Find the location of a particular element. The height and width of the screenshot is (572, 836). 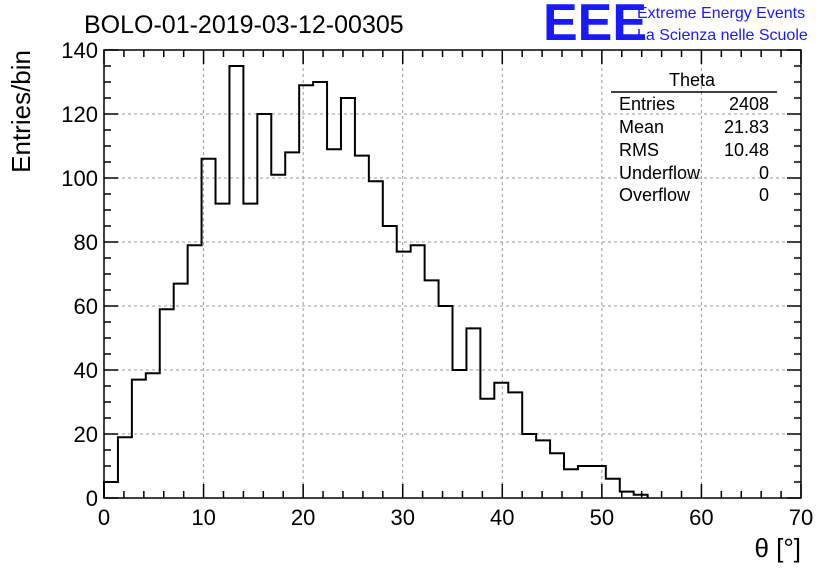

x-tick-label: 30 is located at coordinates (402, 517).